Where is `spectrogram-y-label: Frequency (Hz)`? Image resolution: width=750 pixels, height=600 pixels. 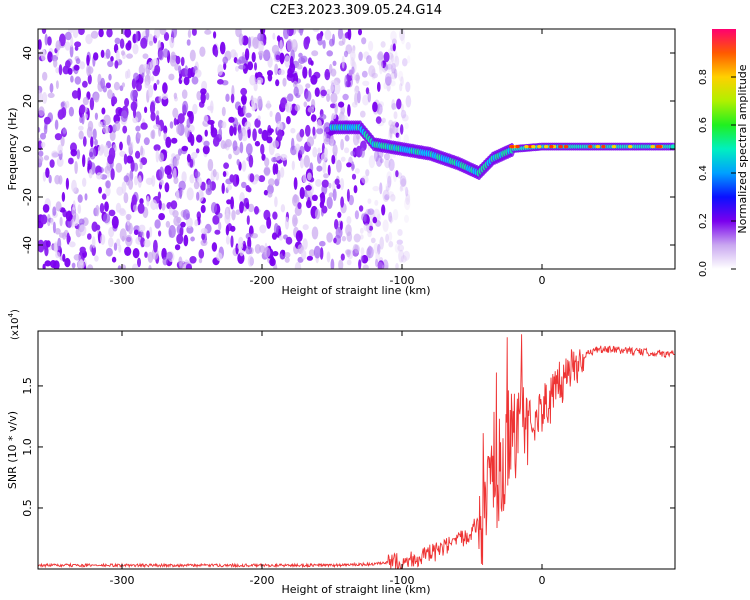 spectrogram-y-label: Frequency (Hz) is located at coordinates (12, 149).